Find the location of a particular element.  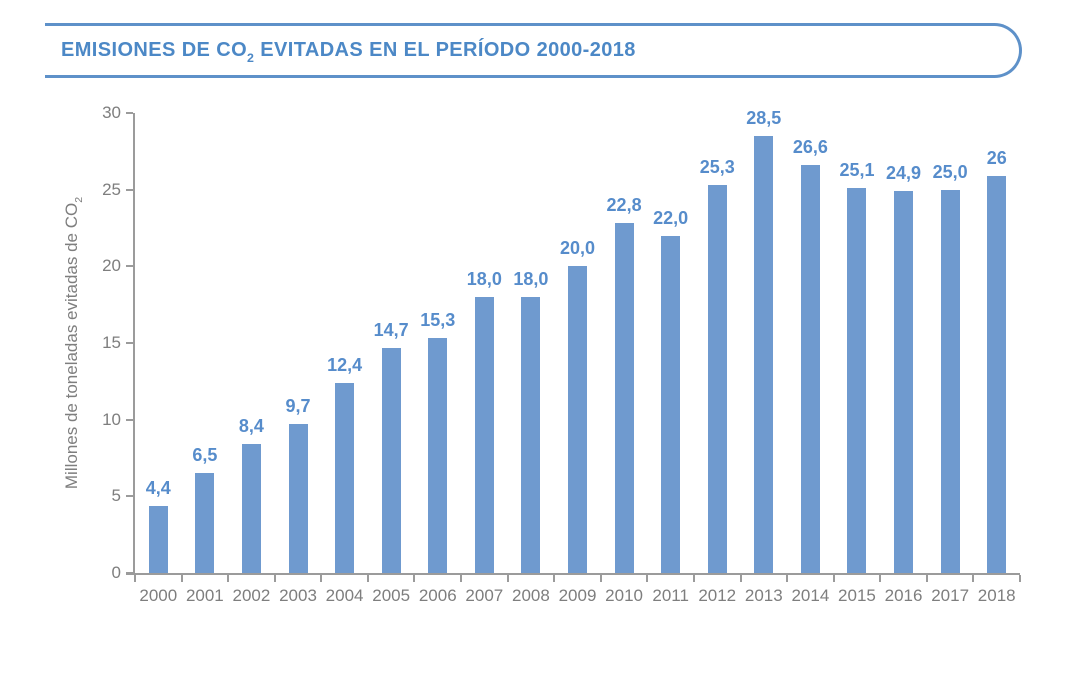

bar-value-label: 25,1 is located at coordinates (857, 170).